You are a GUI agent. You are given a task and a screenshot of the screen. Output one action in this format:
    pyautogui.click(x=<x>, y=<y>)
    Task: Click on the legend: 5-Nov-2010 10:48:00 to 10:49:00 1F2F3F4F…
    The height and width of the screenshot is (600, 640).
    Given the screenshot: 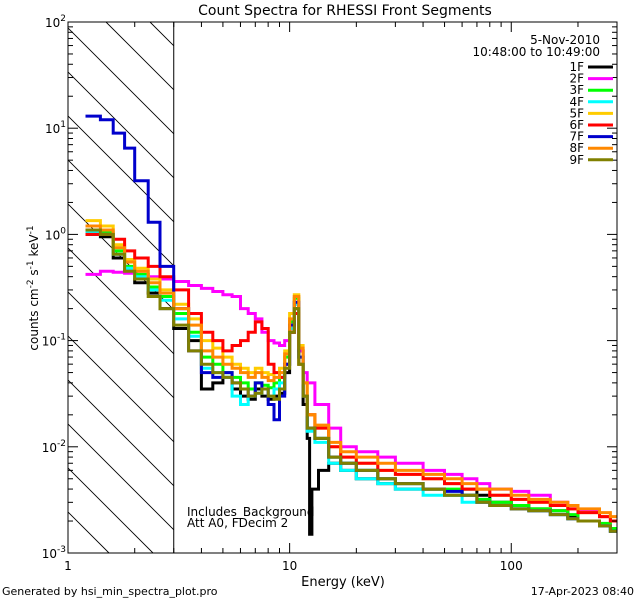 What is the action you would take?
    pyautogui.click(x=543, y=100)
    